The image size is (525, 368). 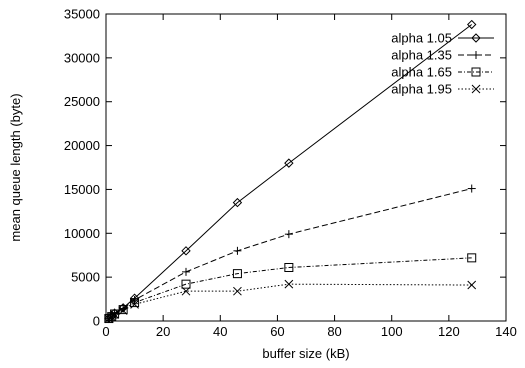 I want to click on x-tick-label: 120, so click(x=449, y=331).